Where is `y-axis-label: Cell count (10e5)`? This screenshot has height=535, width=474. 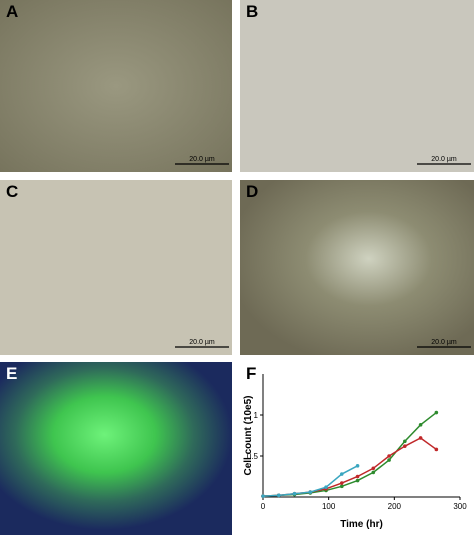
y-axis-label: Cell count (10e5) is located at coordinates (248, 435).